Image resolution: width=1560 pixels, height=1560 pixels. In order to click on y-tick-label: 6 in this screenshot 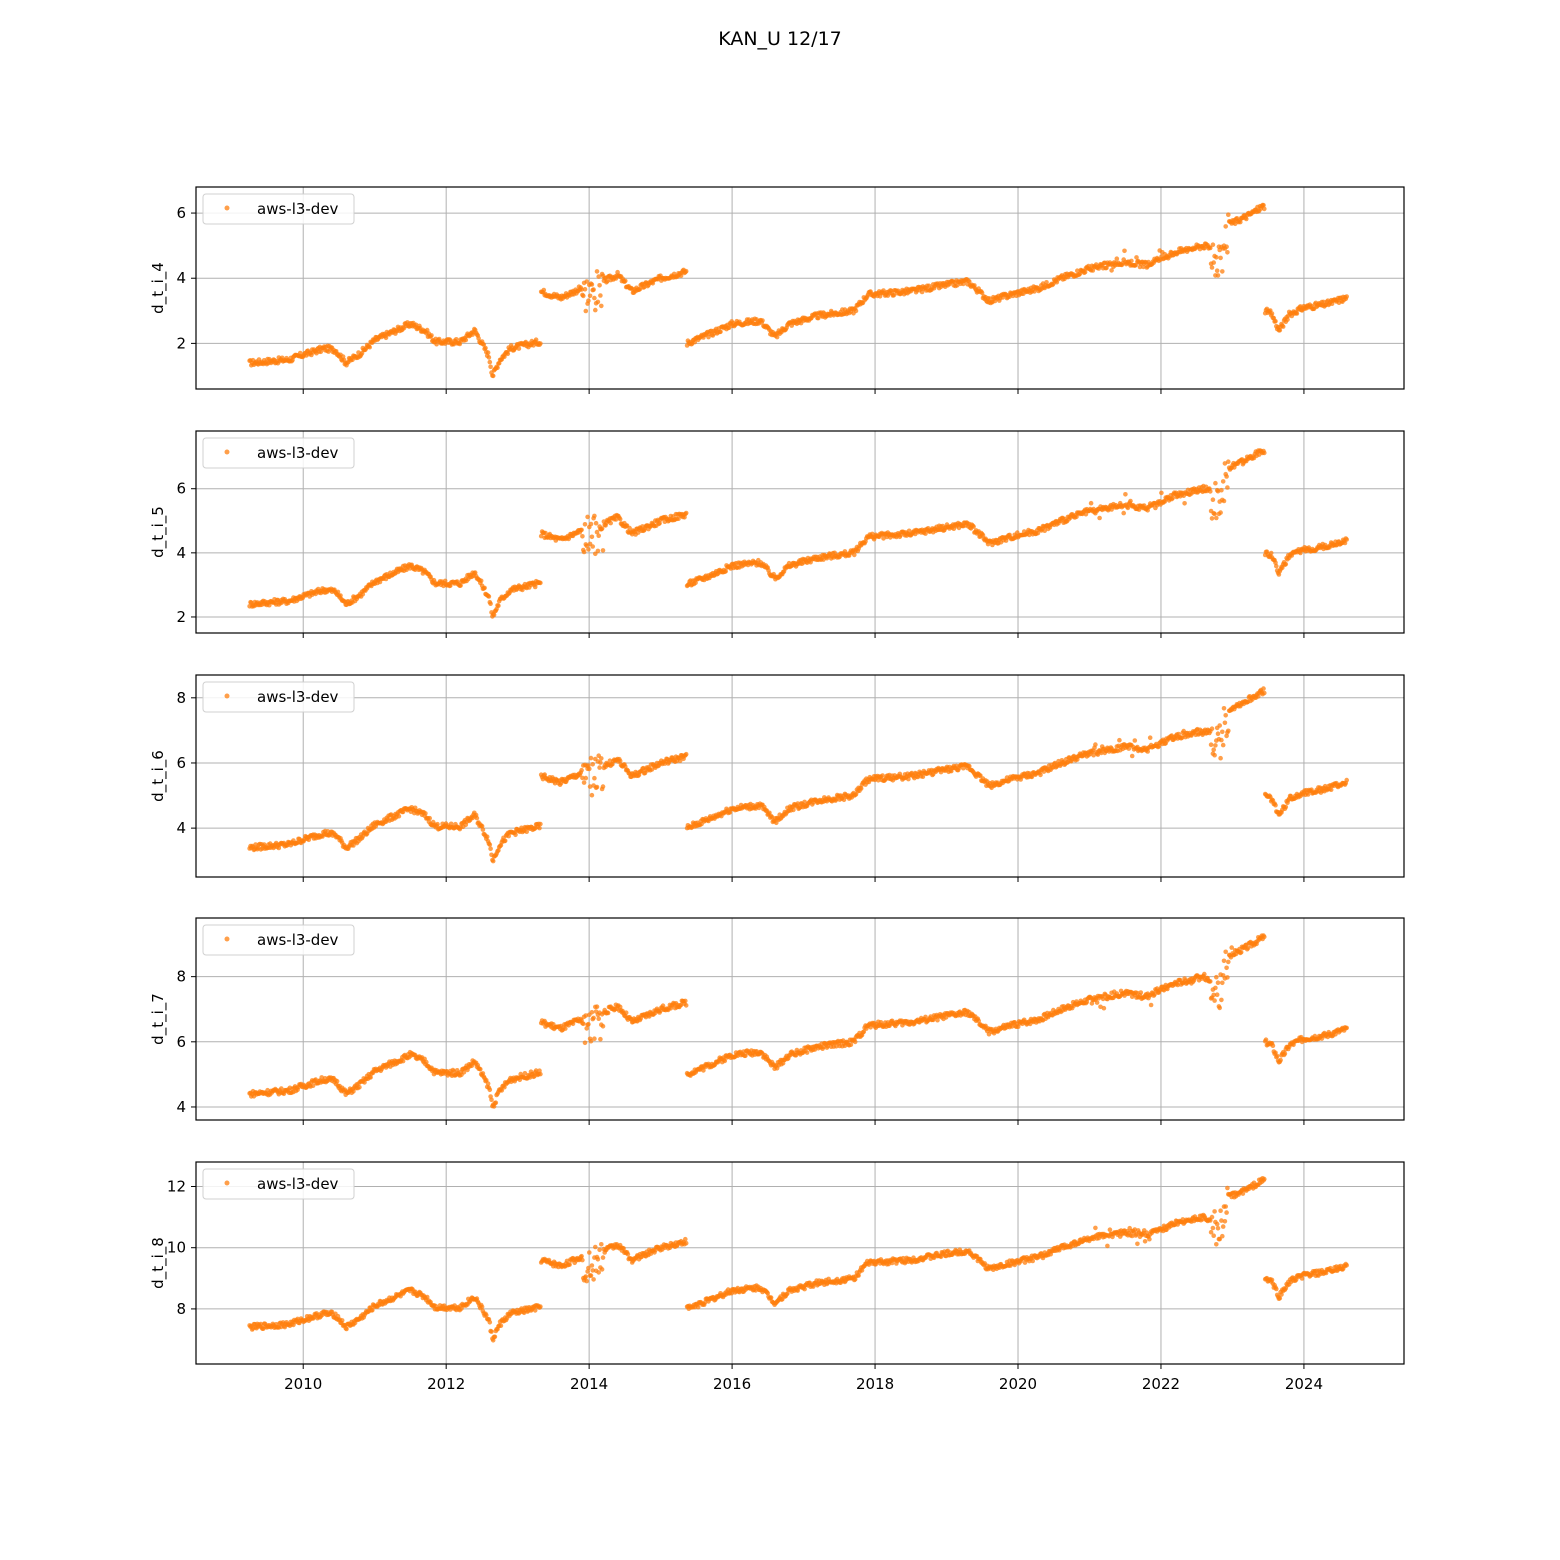, I will do `click(181, 763)`.